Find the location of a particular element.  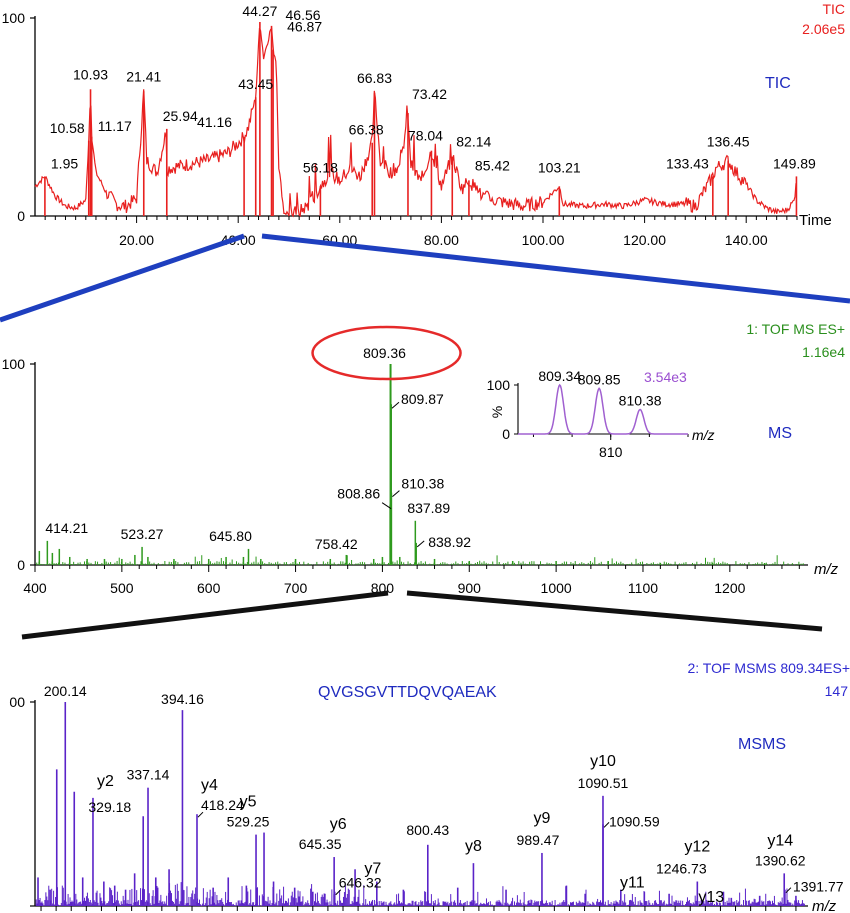

peak-label: 838.92 is located at coordinates (449, 542).